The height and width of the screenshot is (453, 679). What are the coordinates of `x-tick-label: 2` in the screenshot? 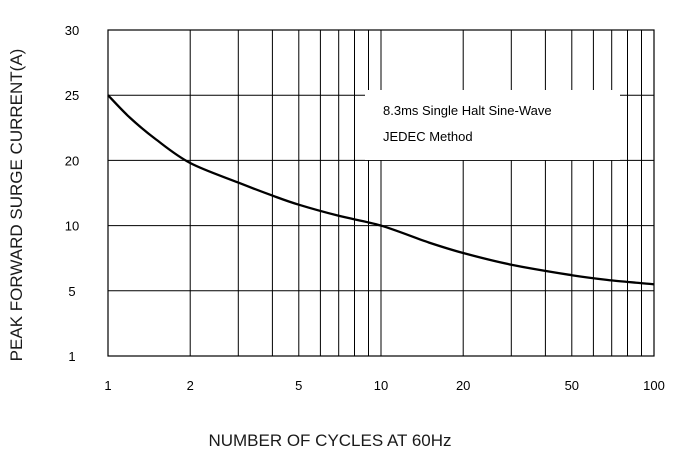 It's located at (190, 385).